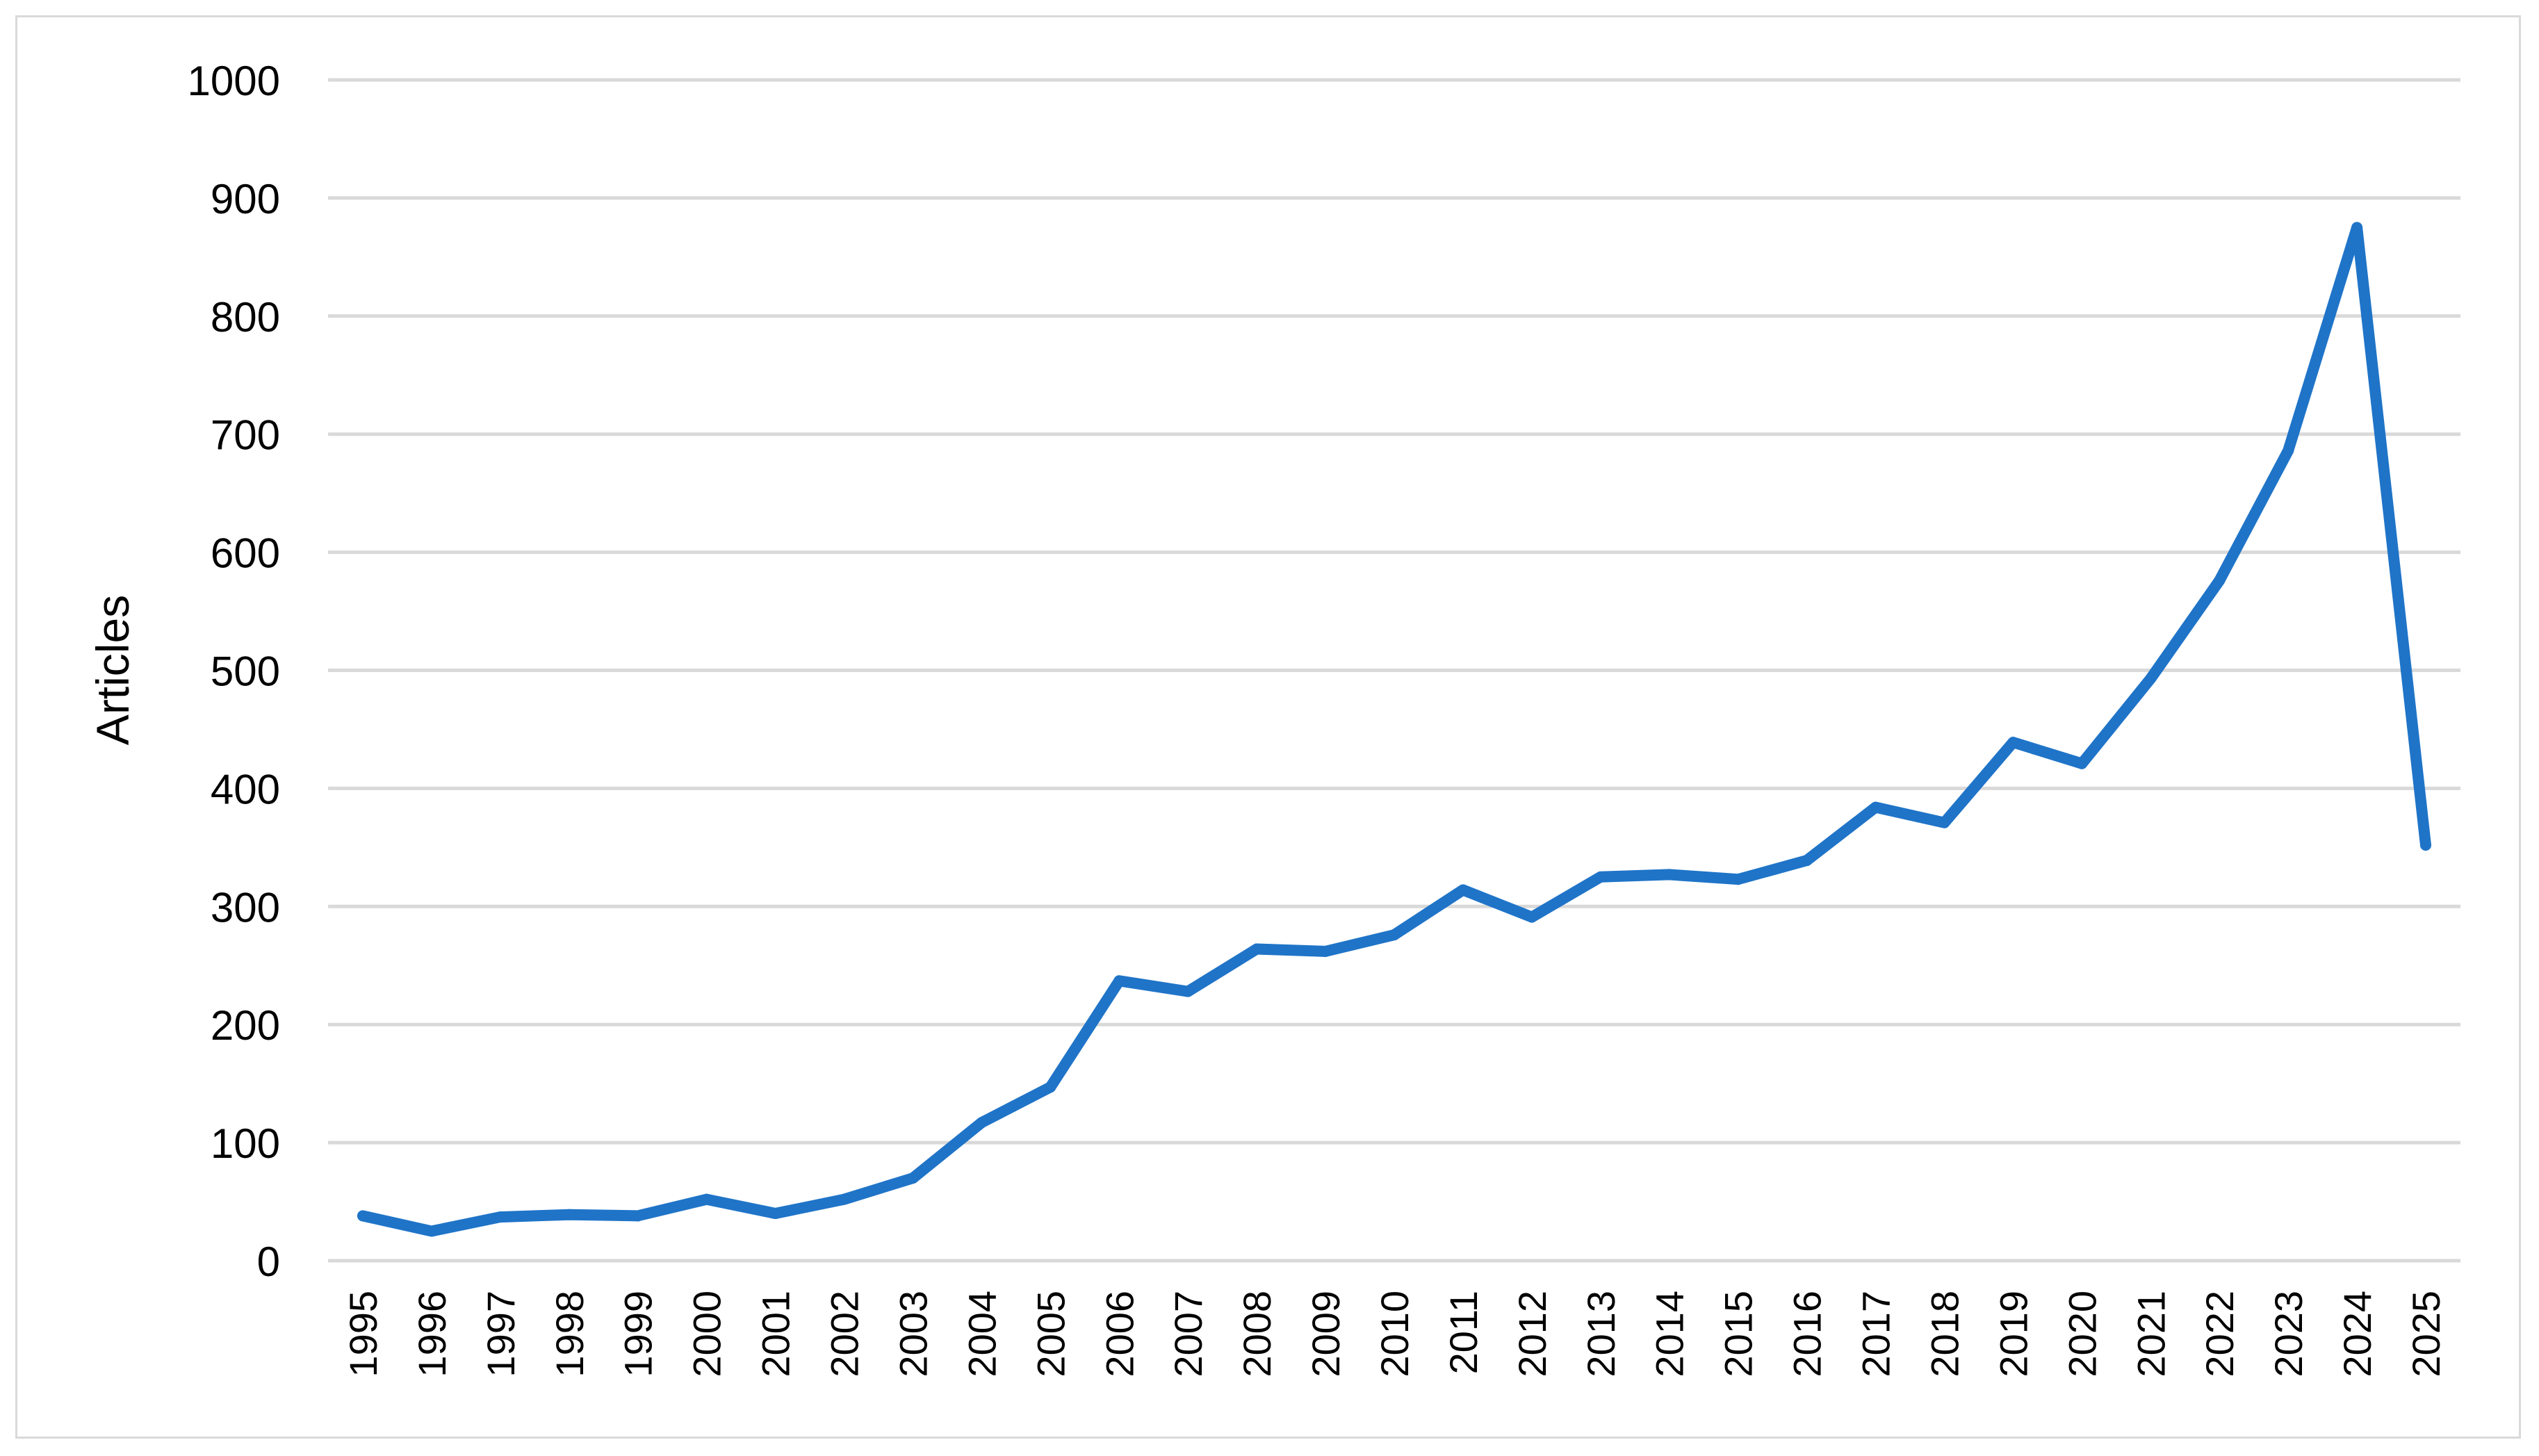 This screenshot has width=2539, height=1456. Describe the element at coordinates (2426, 1334) in the screenshot. I see `x-tick-label: 2025` at that location.